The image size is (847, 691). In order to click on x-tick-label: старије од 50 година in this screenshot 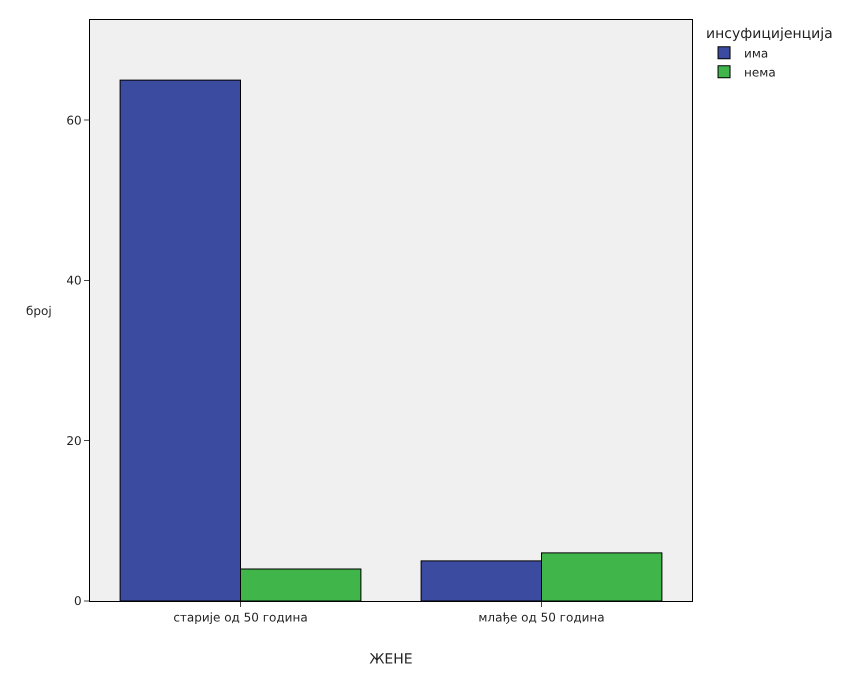, I will do `click(240, 617)`.